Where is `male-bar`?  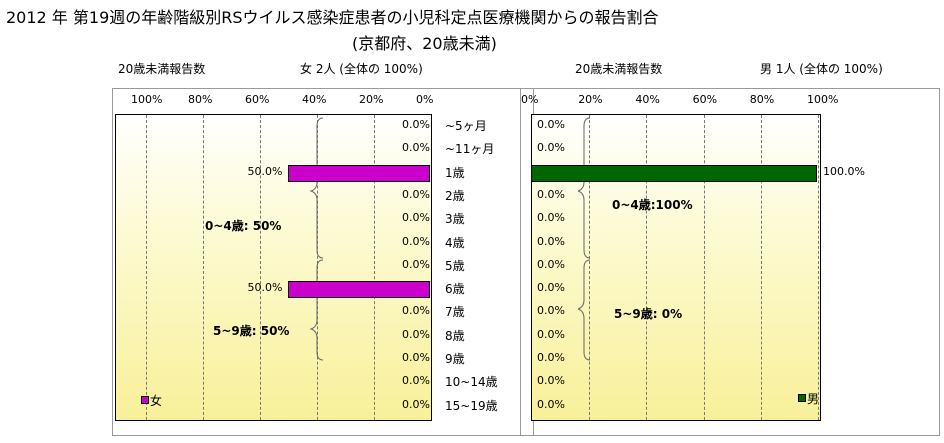 male-bar is located at coordinates (674, 173).